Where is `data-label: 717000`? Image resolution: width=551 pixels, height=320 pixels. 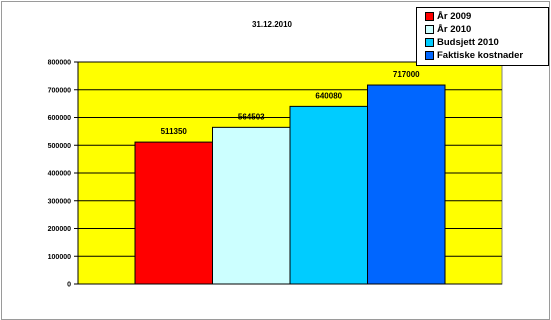 data-label: 717000 is located at coordinates (406, 74).